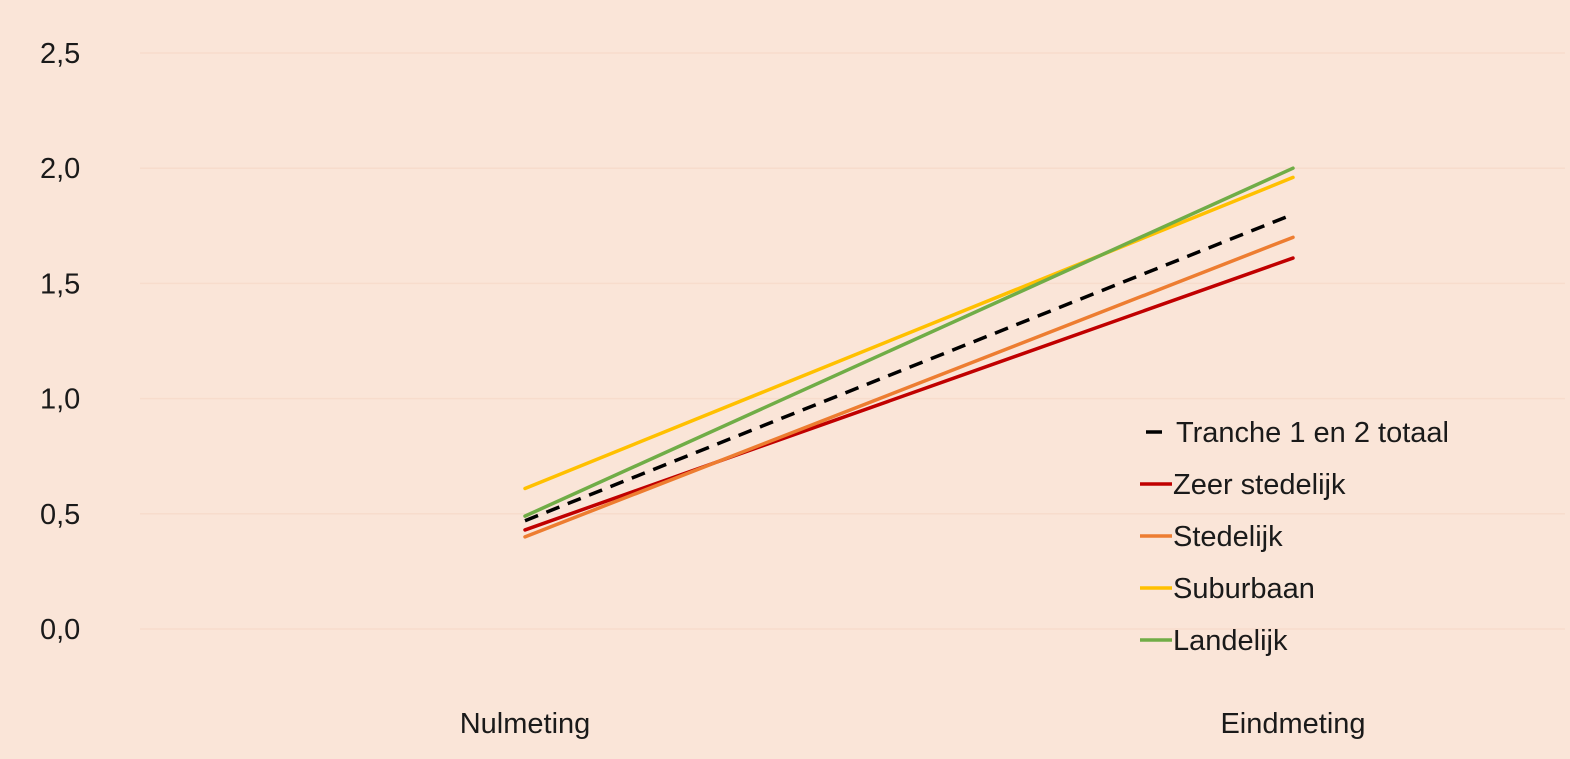  I want to click on y-tick-label: 1,5, so click(60, 284).